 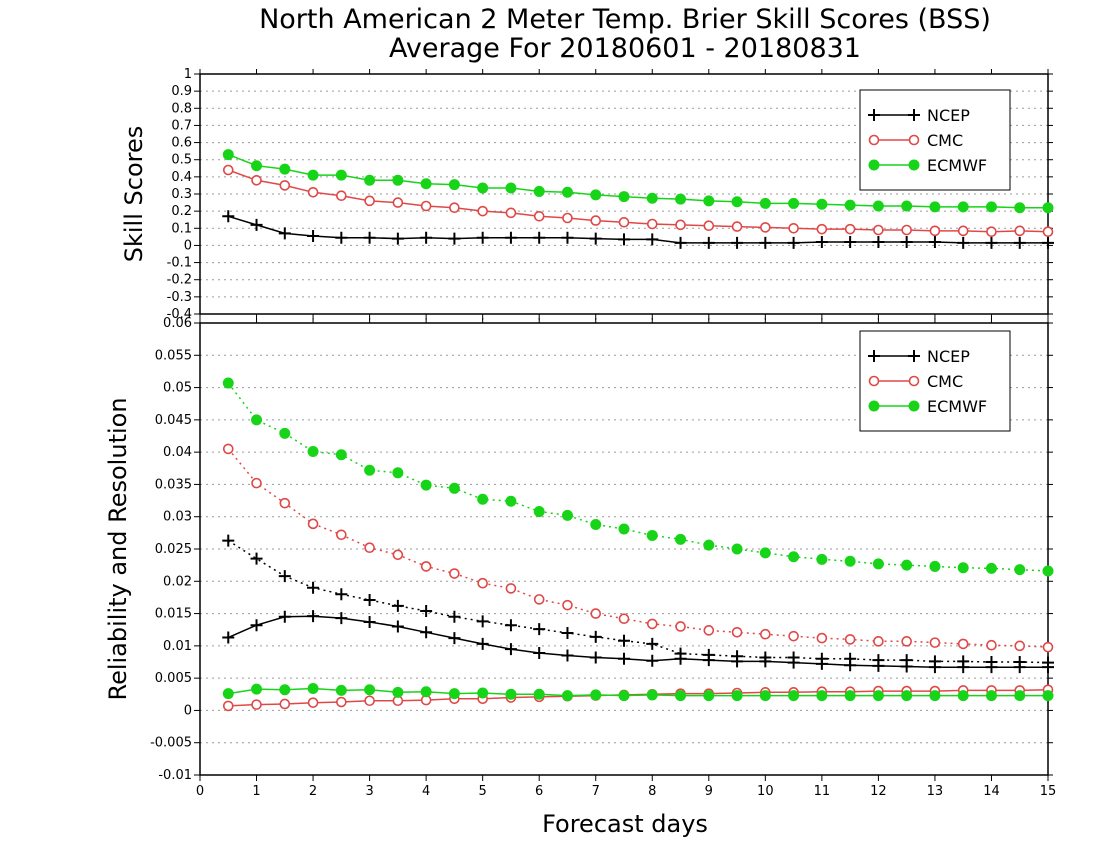 I want to click on x-tick-label: 7, so click(x=596, y=791).